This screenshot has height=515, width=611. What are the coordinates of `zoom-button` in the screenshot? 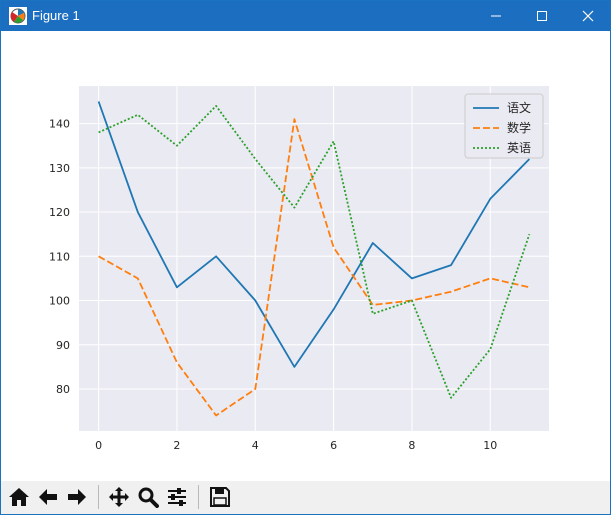 It's located at (148, 497).